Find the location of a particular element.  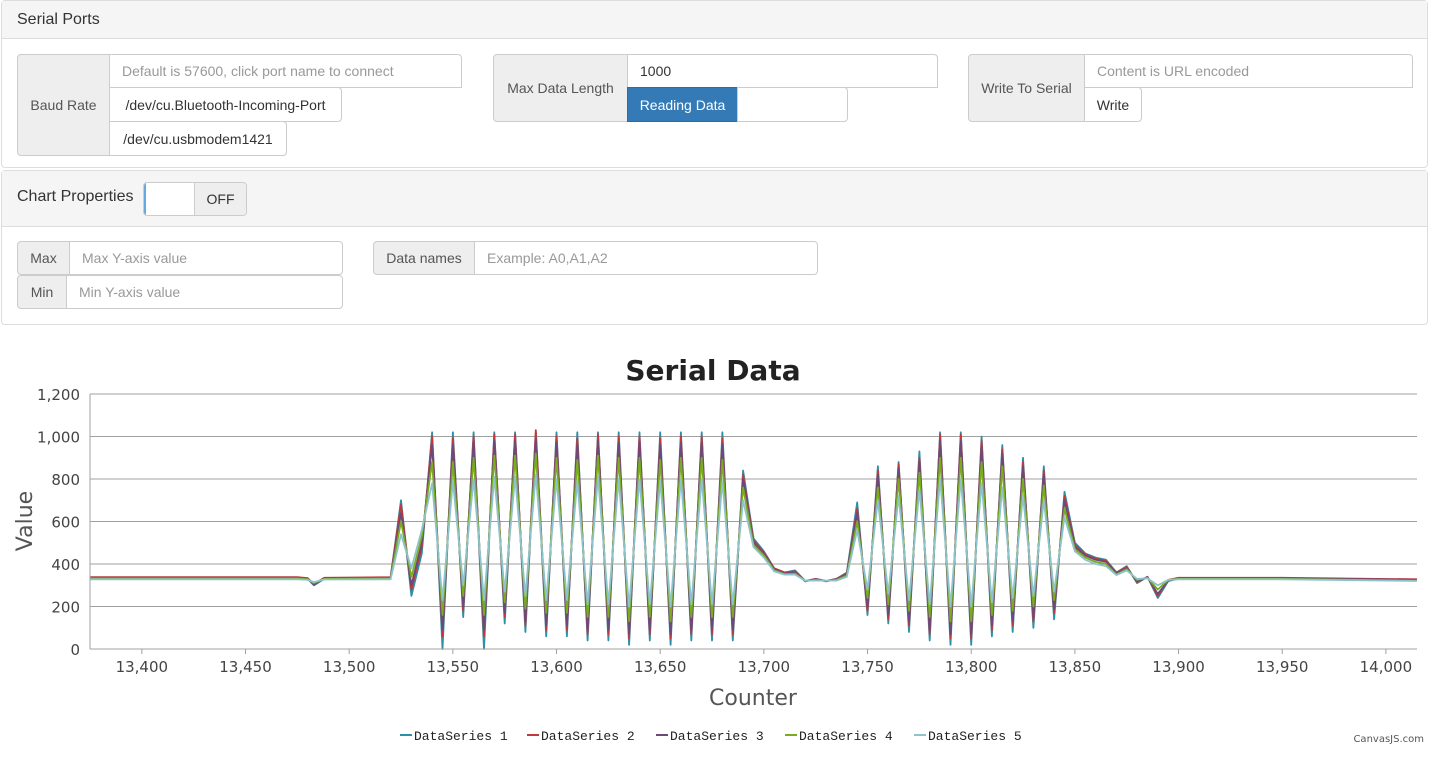

chart-title: Serial Data is located at coordinates (712, 370).